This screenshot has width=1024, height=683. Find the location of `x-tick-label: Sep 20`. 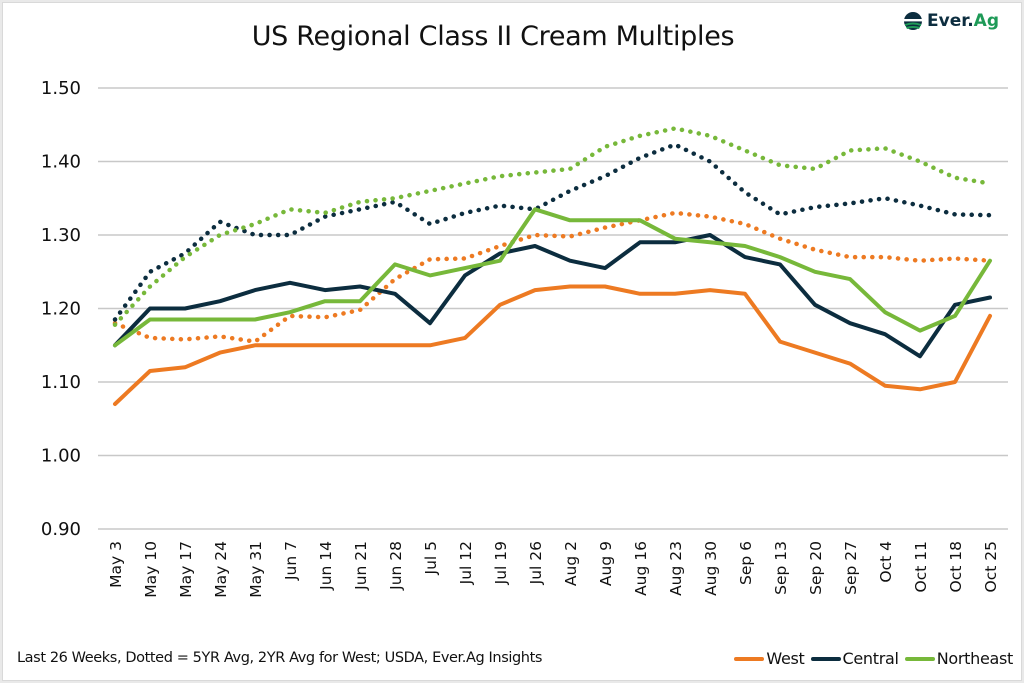

x-tick-label: Sep 20 is located at coordinates (816, 568).